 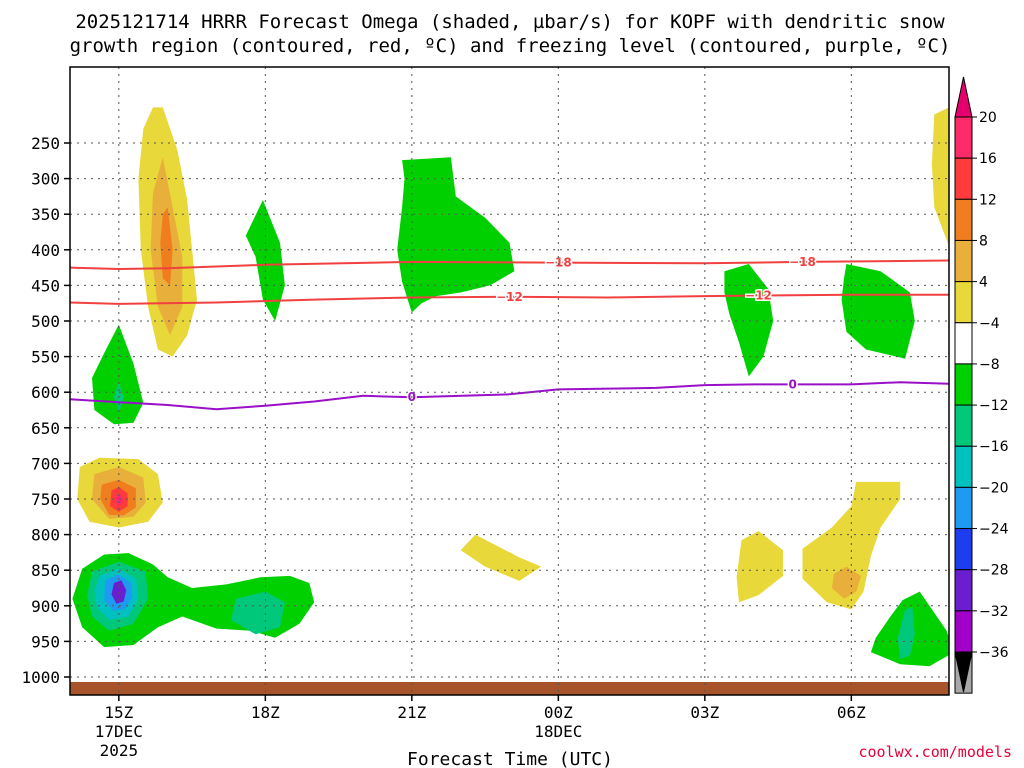 I want to click on colorbar-label: −4, so click(x=989, y=324).